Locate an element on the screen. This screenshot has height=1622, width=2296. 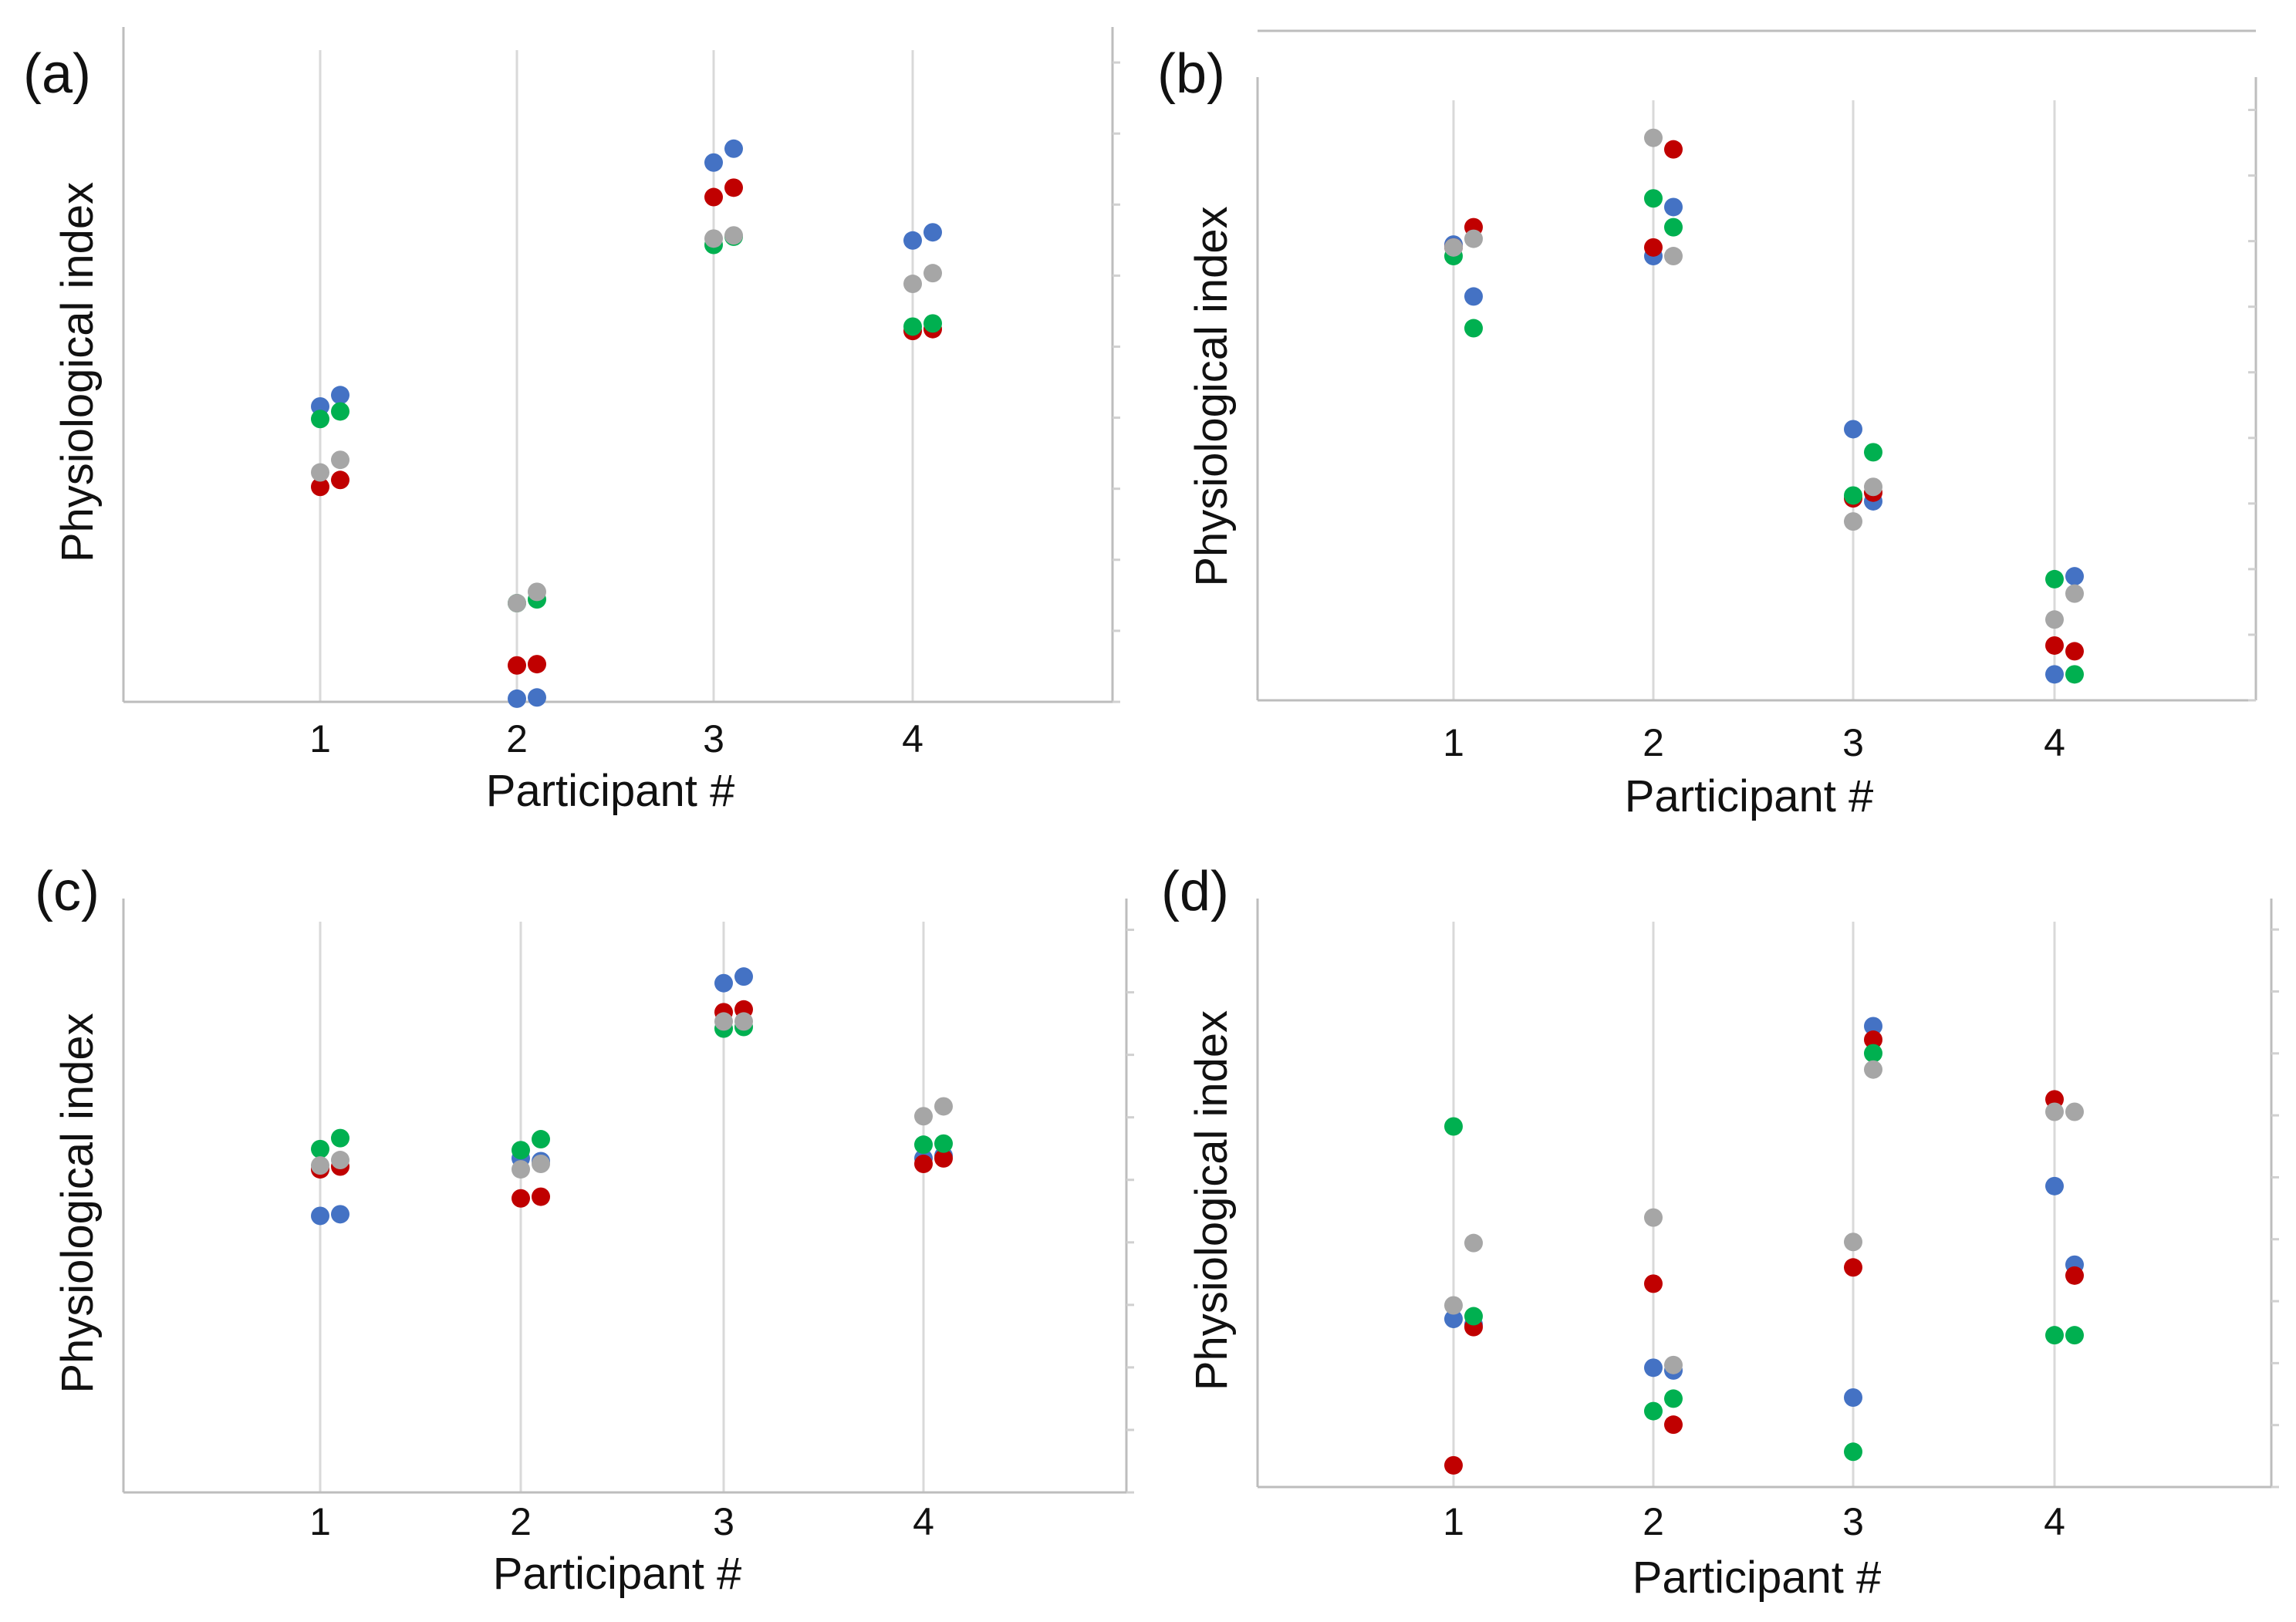
panel-label: (a) is located at coordinates (57, 74).